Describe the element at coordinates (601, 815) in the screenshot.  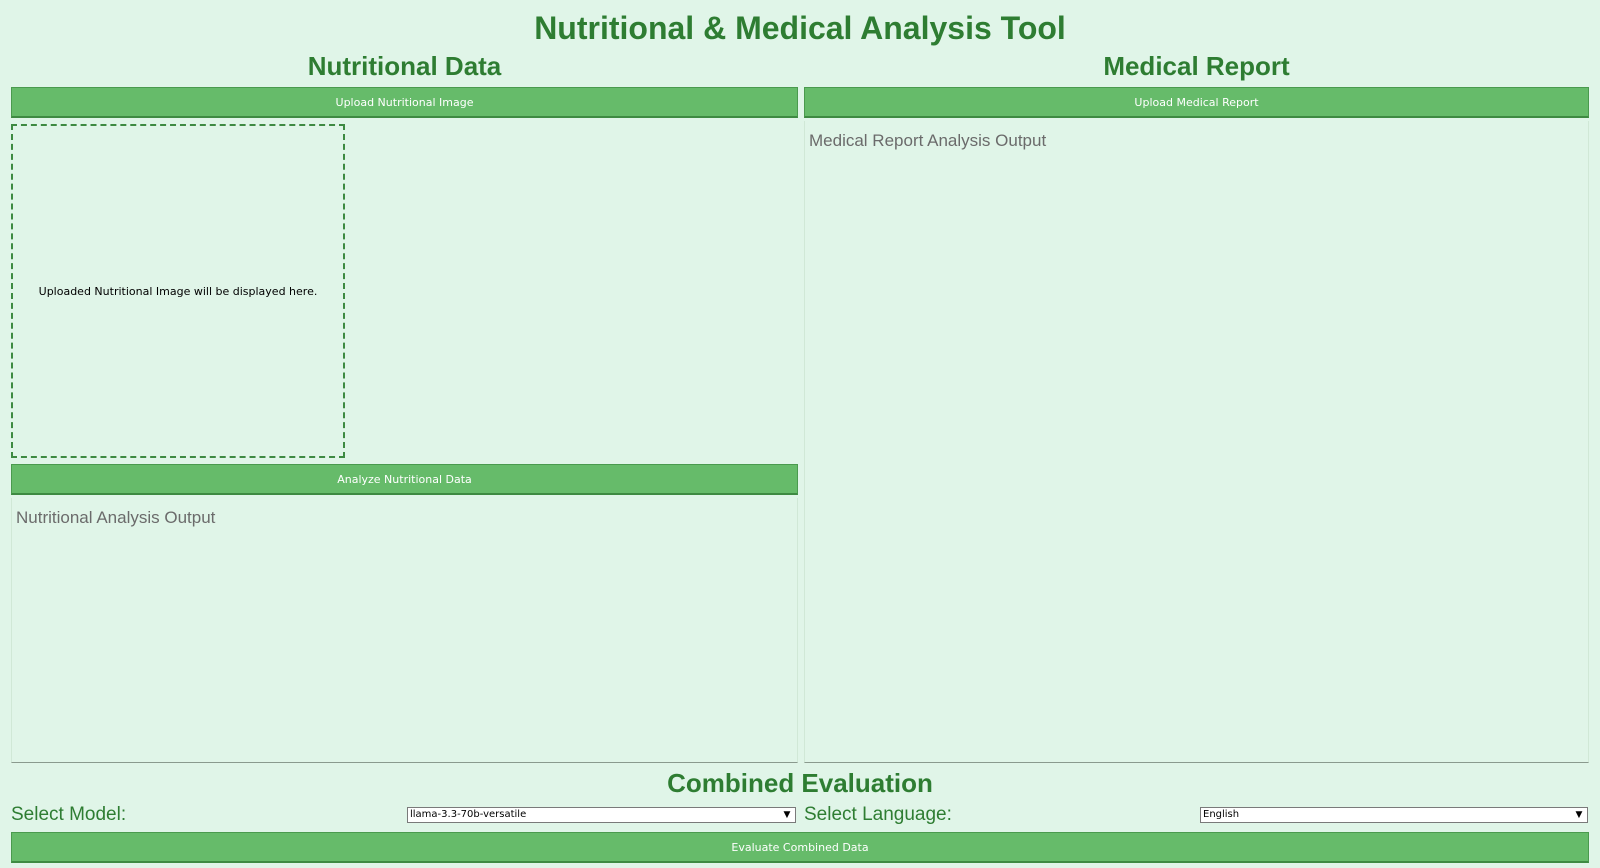
I see `model-select: llama-3.3-70b-versatile ▼` at that location.